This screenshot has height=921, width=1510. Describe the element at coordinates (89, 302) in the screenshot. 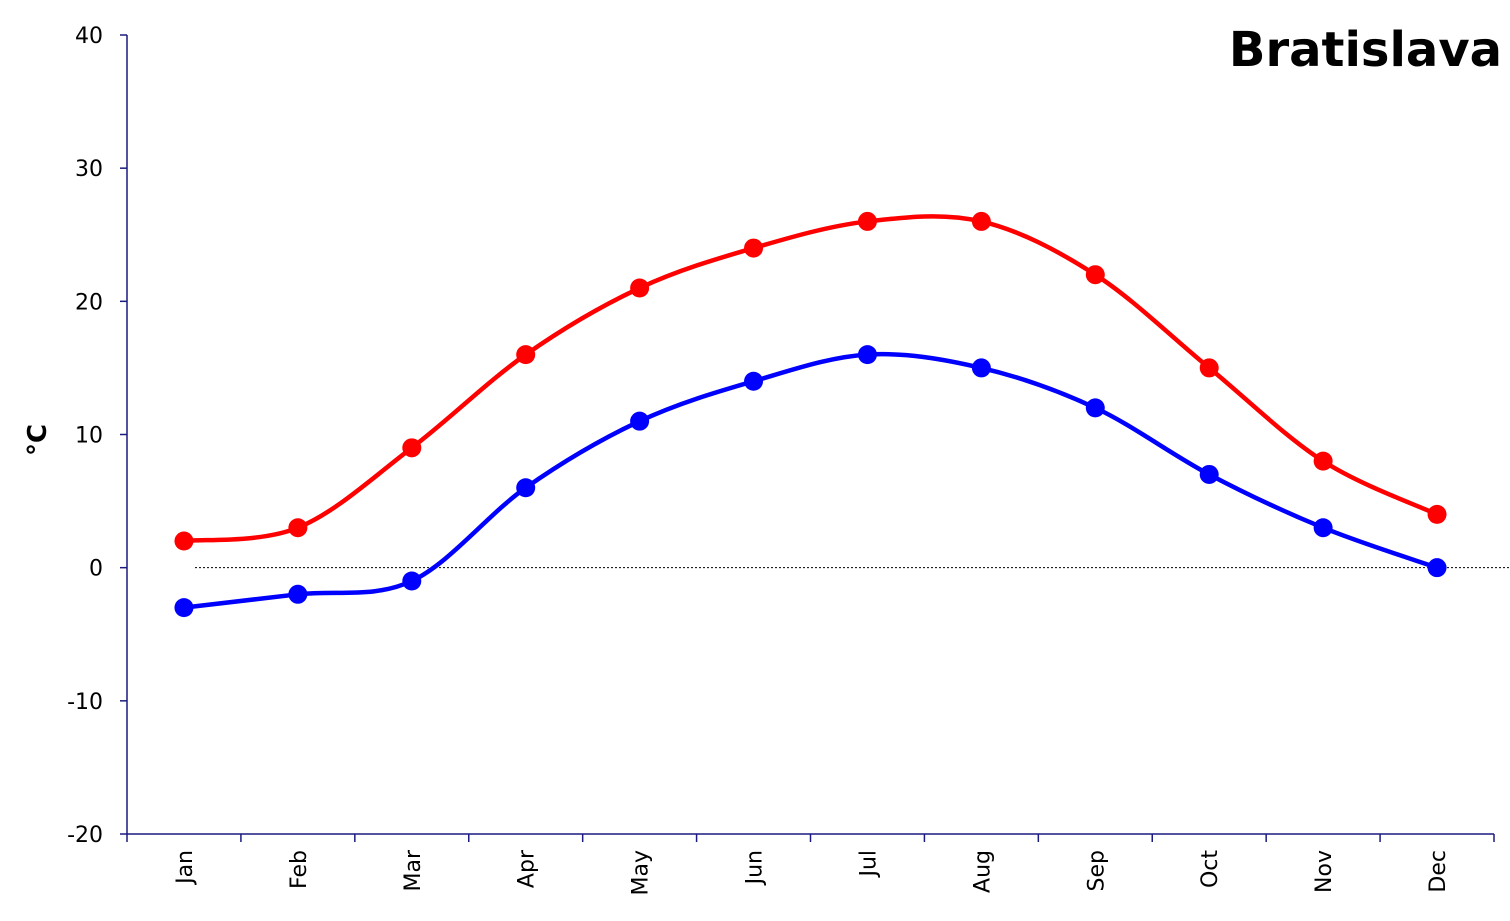

I see `y-tick-label: 20` at that location.